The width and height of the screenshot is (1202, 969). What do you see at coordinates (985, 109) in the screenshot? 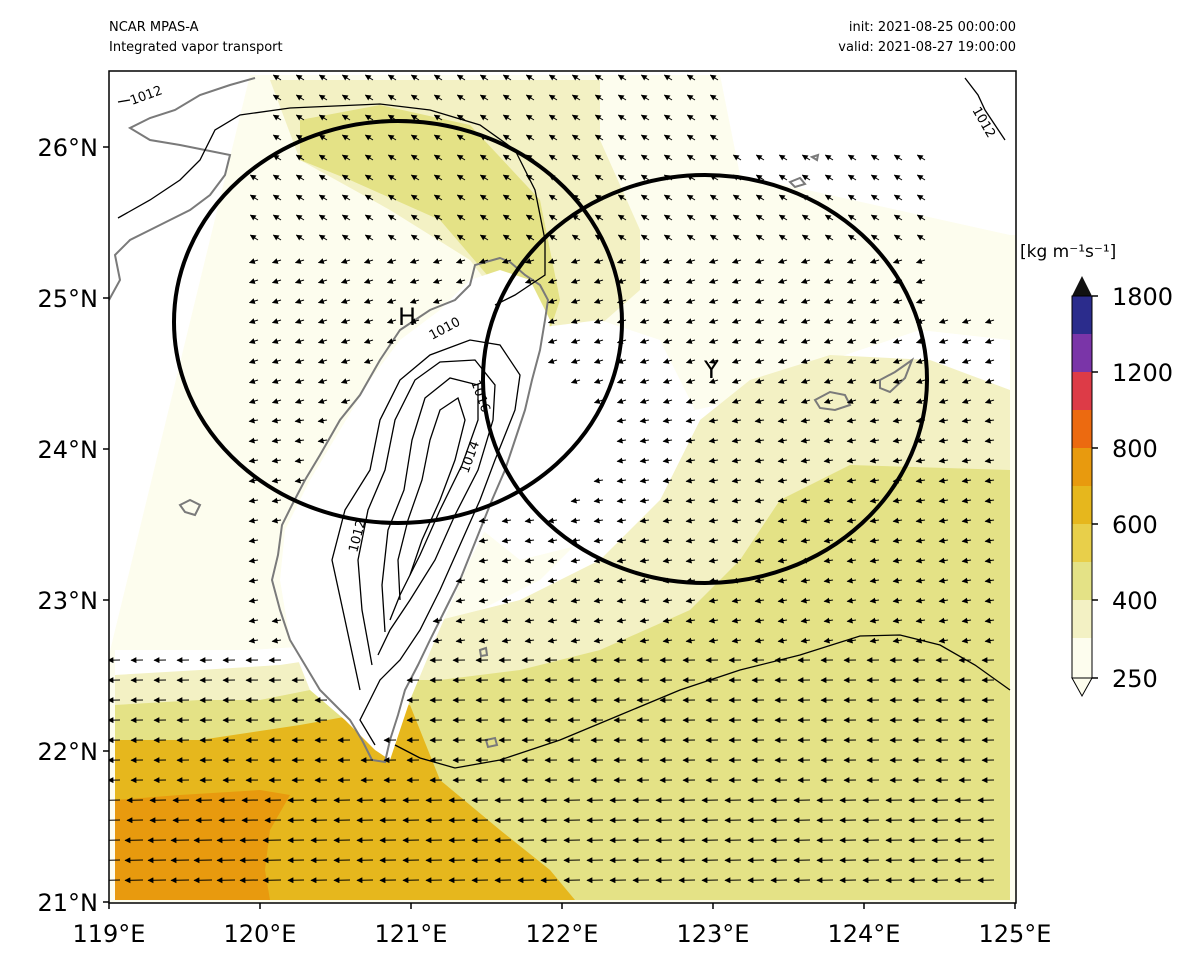
I see `contour-ne` at bounding box center [985, 109].